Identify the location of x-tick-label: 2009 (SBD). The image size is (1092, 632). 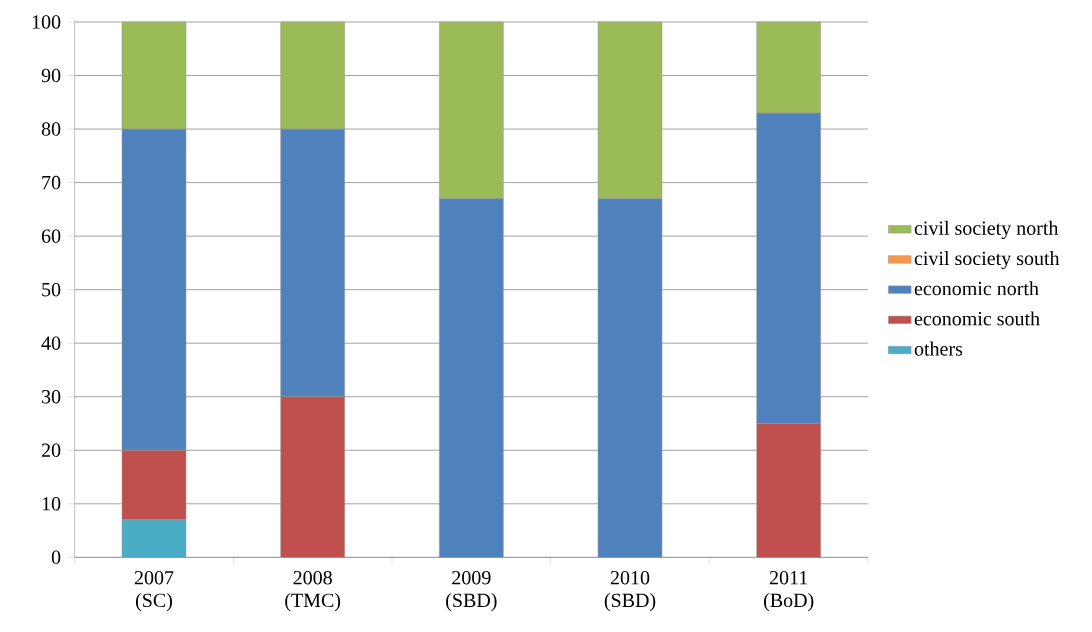
(471, 591).